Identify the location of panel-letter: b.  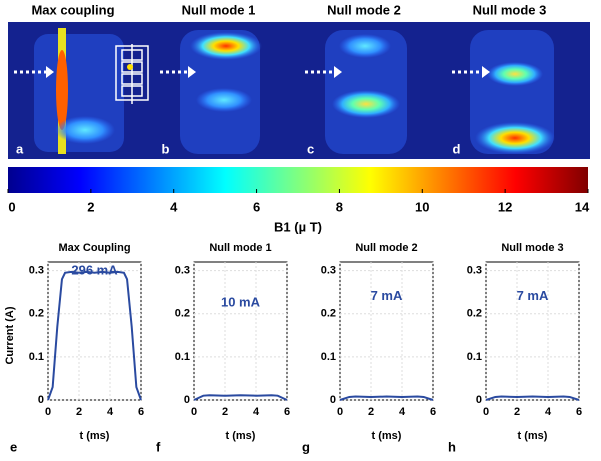
(166, 148).